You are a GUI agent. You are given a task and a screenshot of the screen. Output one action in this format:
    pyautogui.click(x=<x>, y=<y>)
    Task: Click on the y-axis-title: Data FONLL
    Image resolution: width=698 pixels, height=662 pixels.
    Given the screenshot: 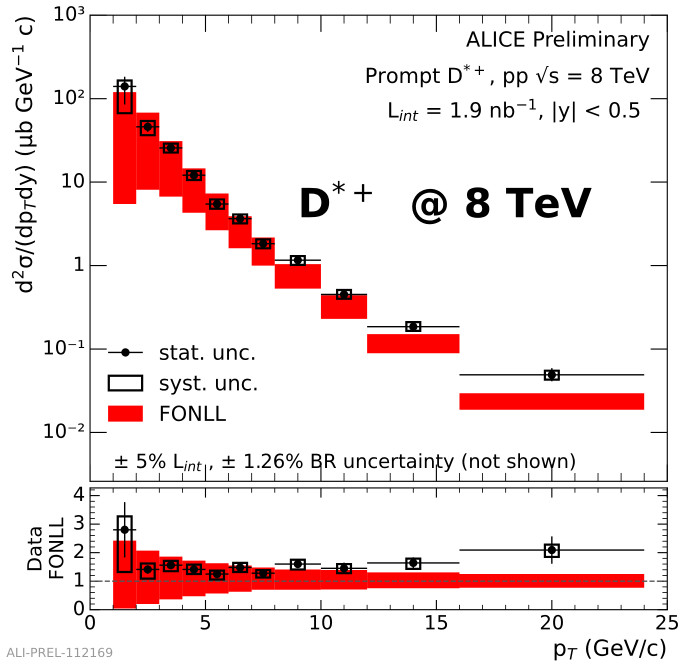 What is the action you would take?
    pyautogui.click(x=45, y=548)
    